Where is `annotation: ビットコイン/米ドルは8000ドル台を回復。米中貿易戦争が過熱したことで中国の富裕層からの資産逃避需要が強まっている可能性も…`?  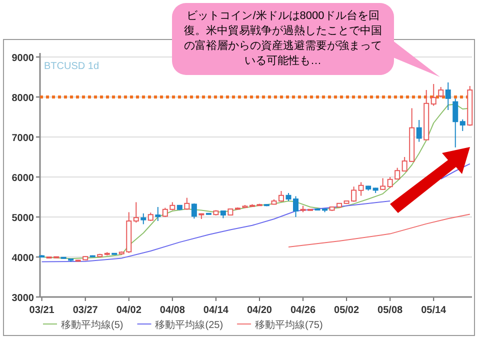 annotation: ビットコイン/米ドルは8000ドル台を回復。米中貿易戦争が過熱したことで中国の富裕層からの資産逃避需要が強まっている可能性も… is located at coordinates (283, 39).